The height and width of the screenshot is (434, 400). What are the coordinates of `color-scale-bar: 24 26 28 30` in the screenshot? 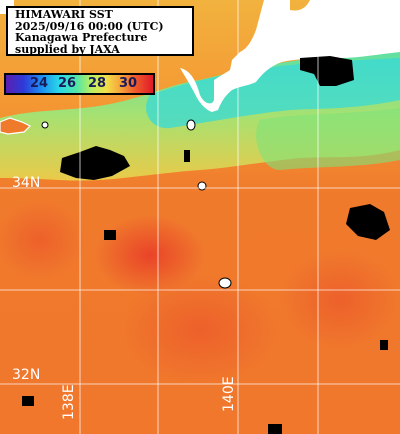 It's located at (79, 84).